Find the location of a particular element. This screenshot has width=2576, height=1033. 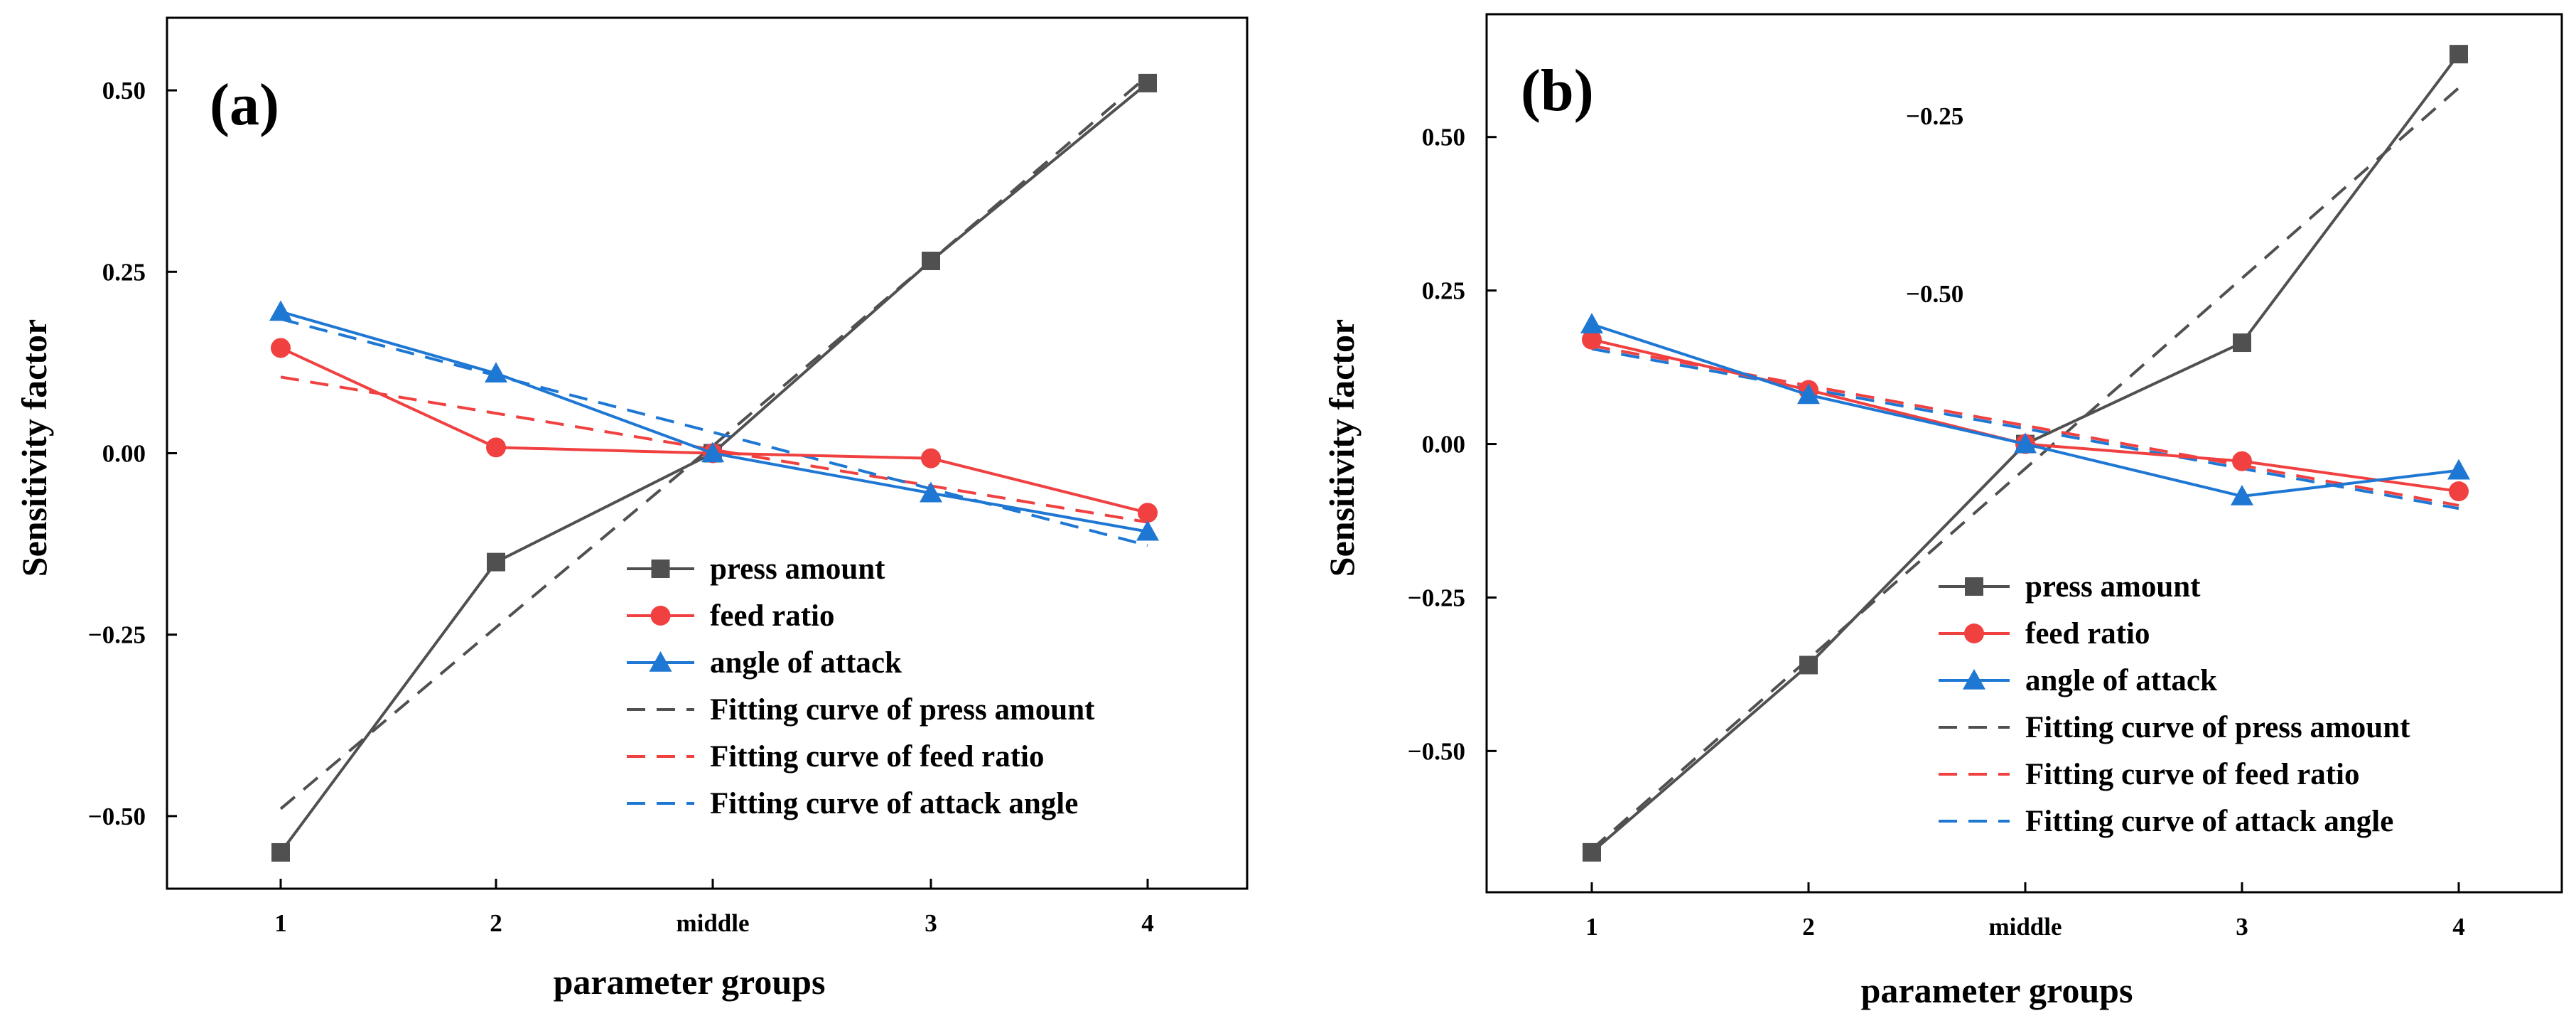

panel-label: (b) is located at coordinates (1557, 91).